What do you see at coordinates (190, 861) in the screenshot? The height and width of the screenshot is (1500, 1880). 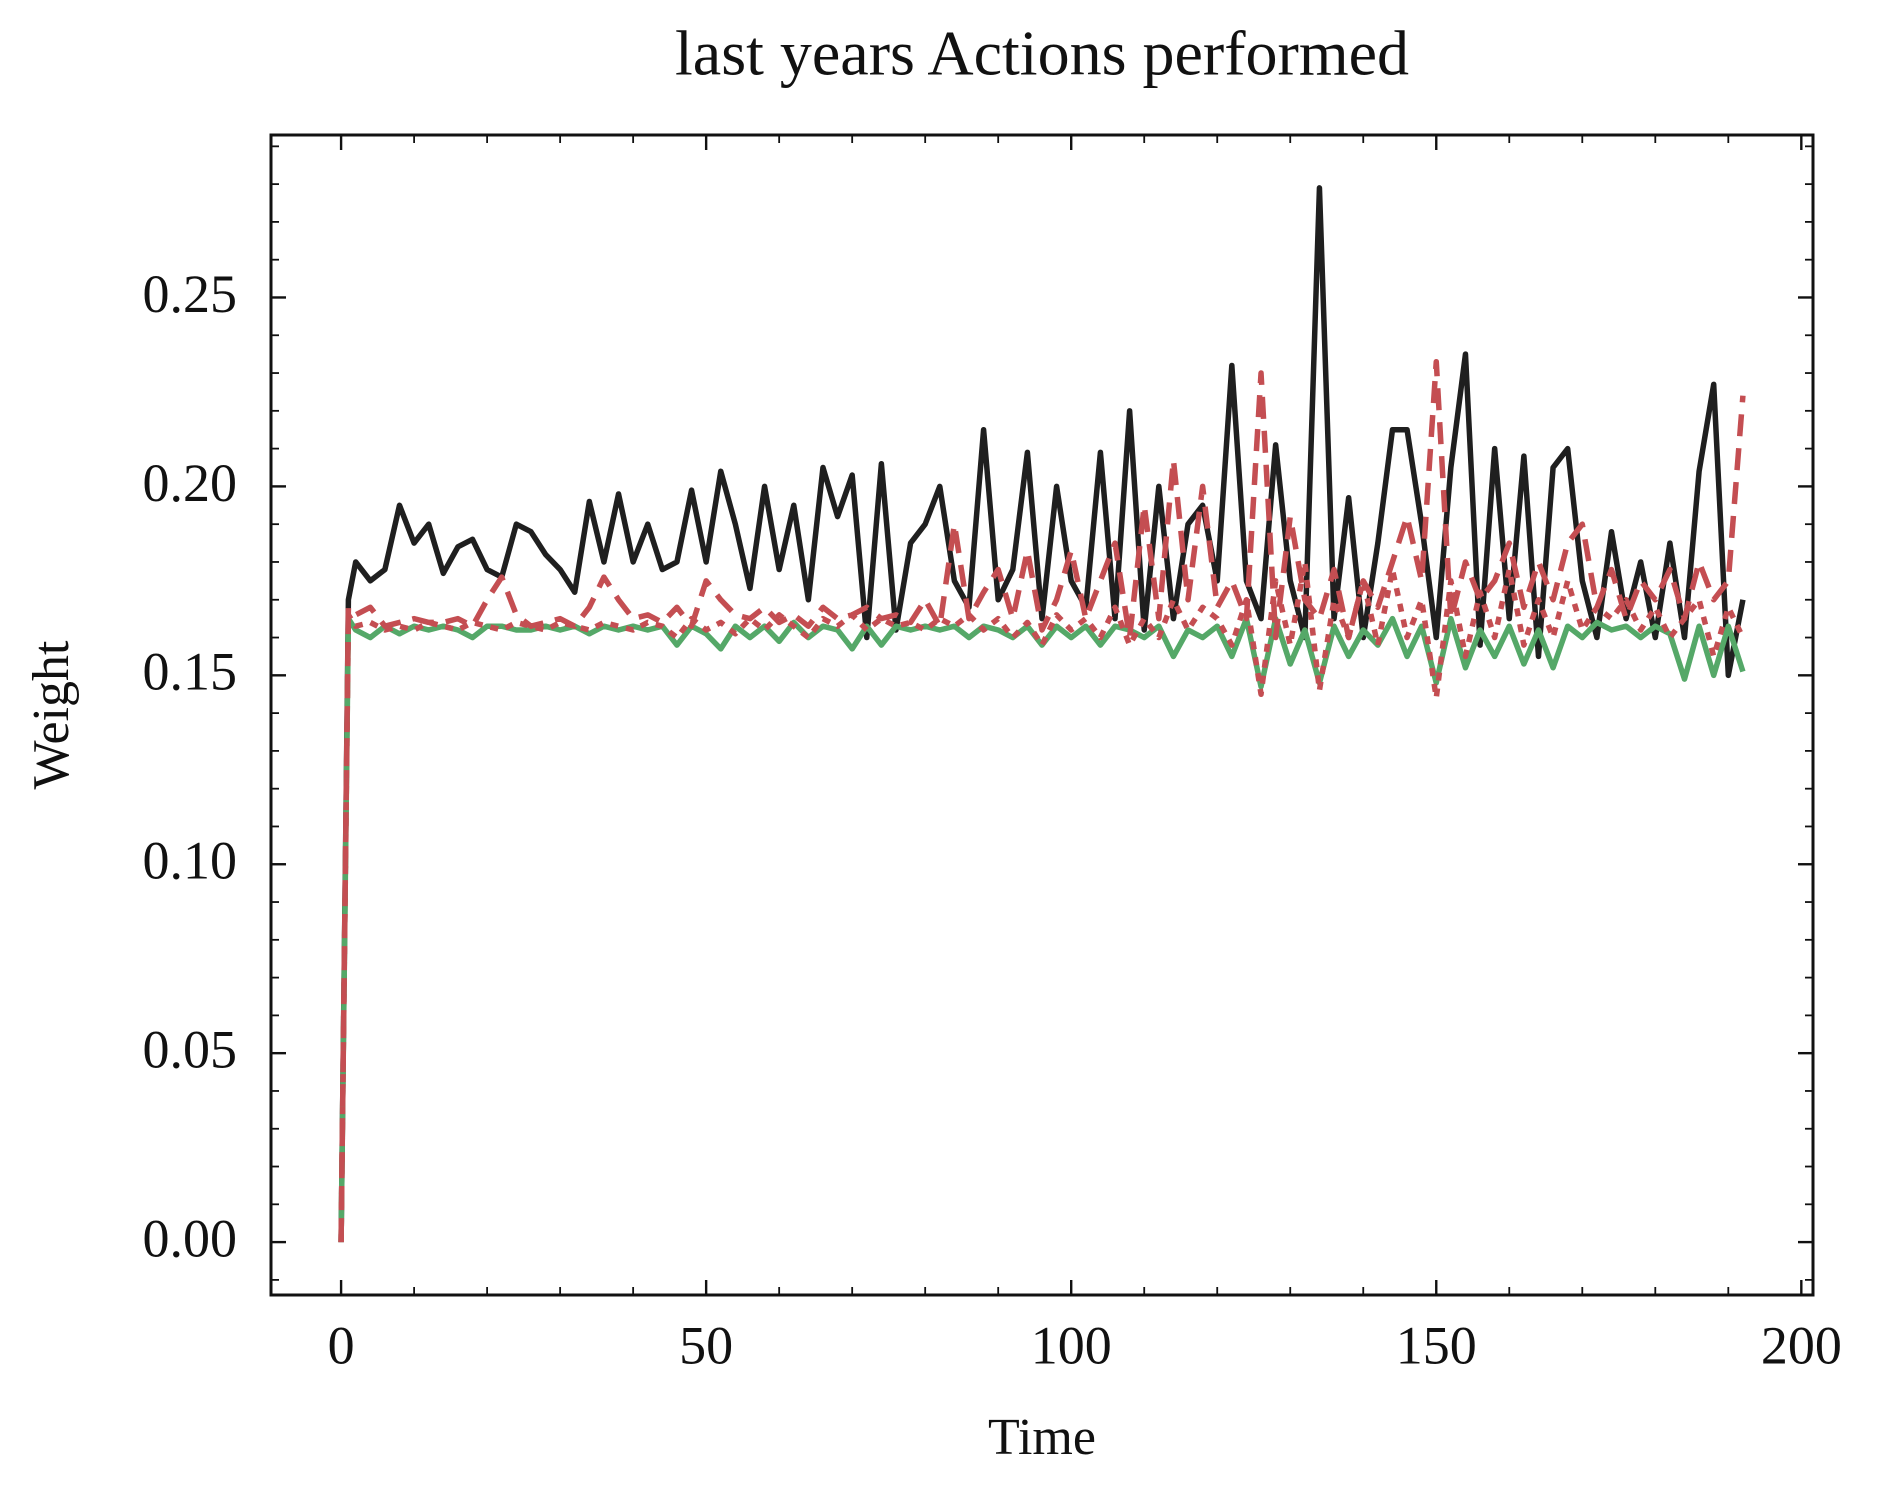 I see `y-tick-label: 0.10` at bounding box center [190, 861].